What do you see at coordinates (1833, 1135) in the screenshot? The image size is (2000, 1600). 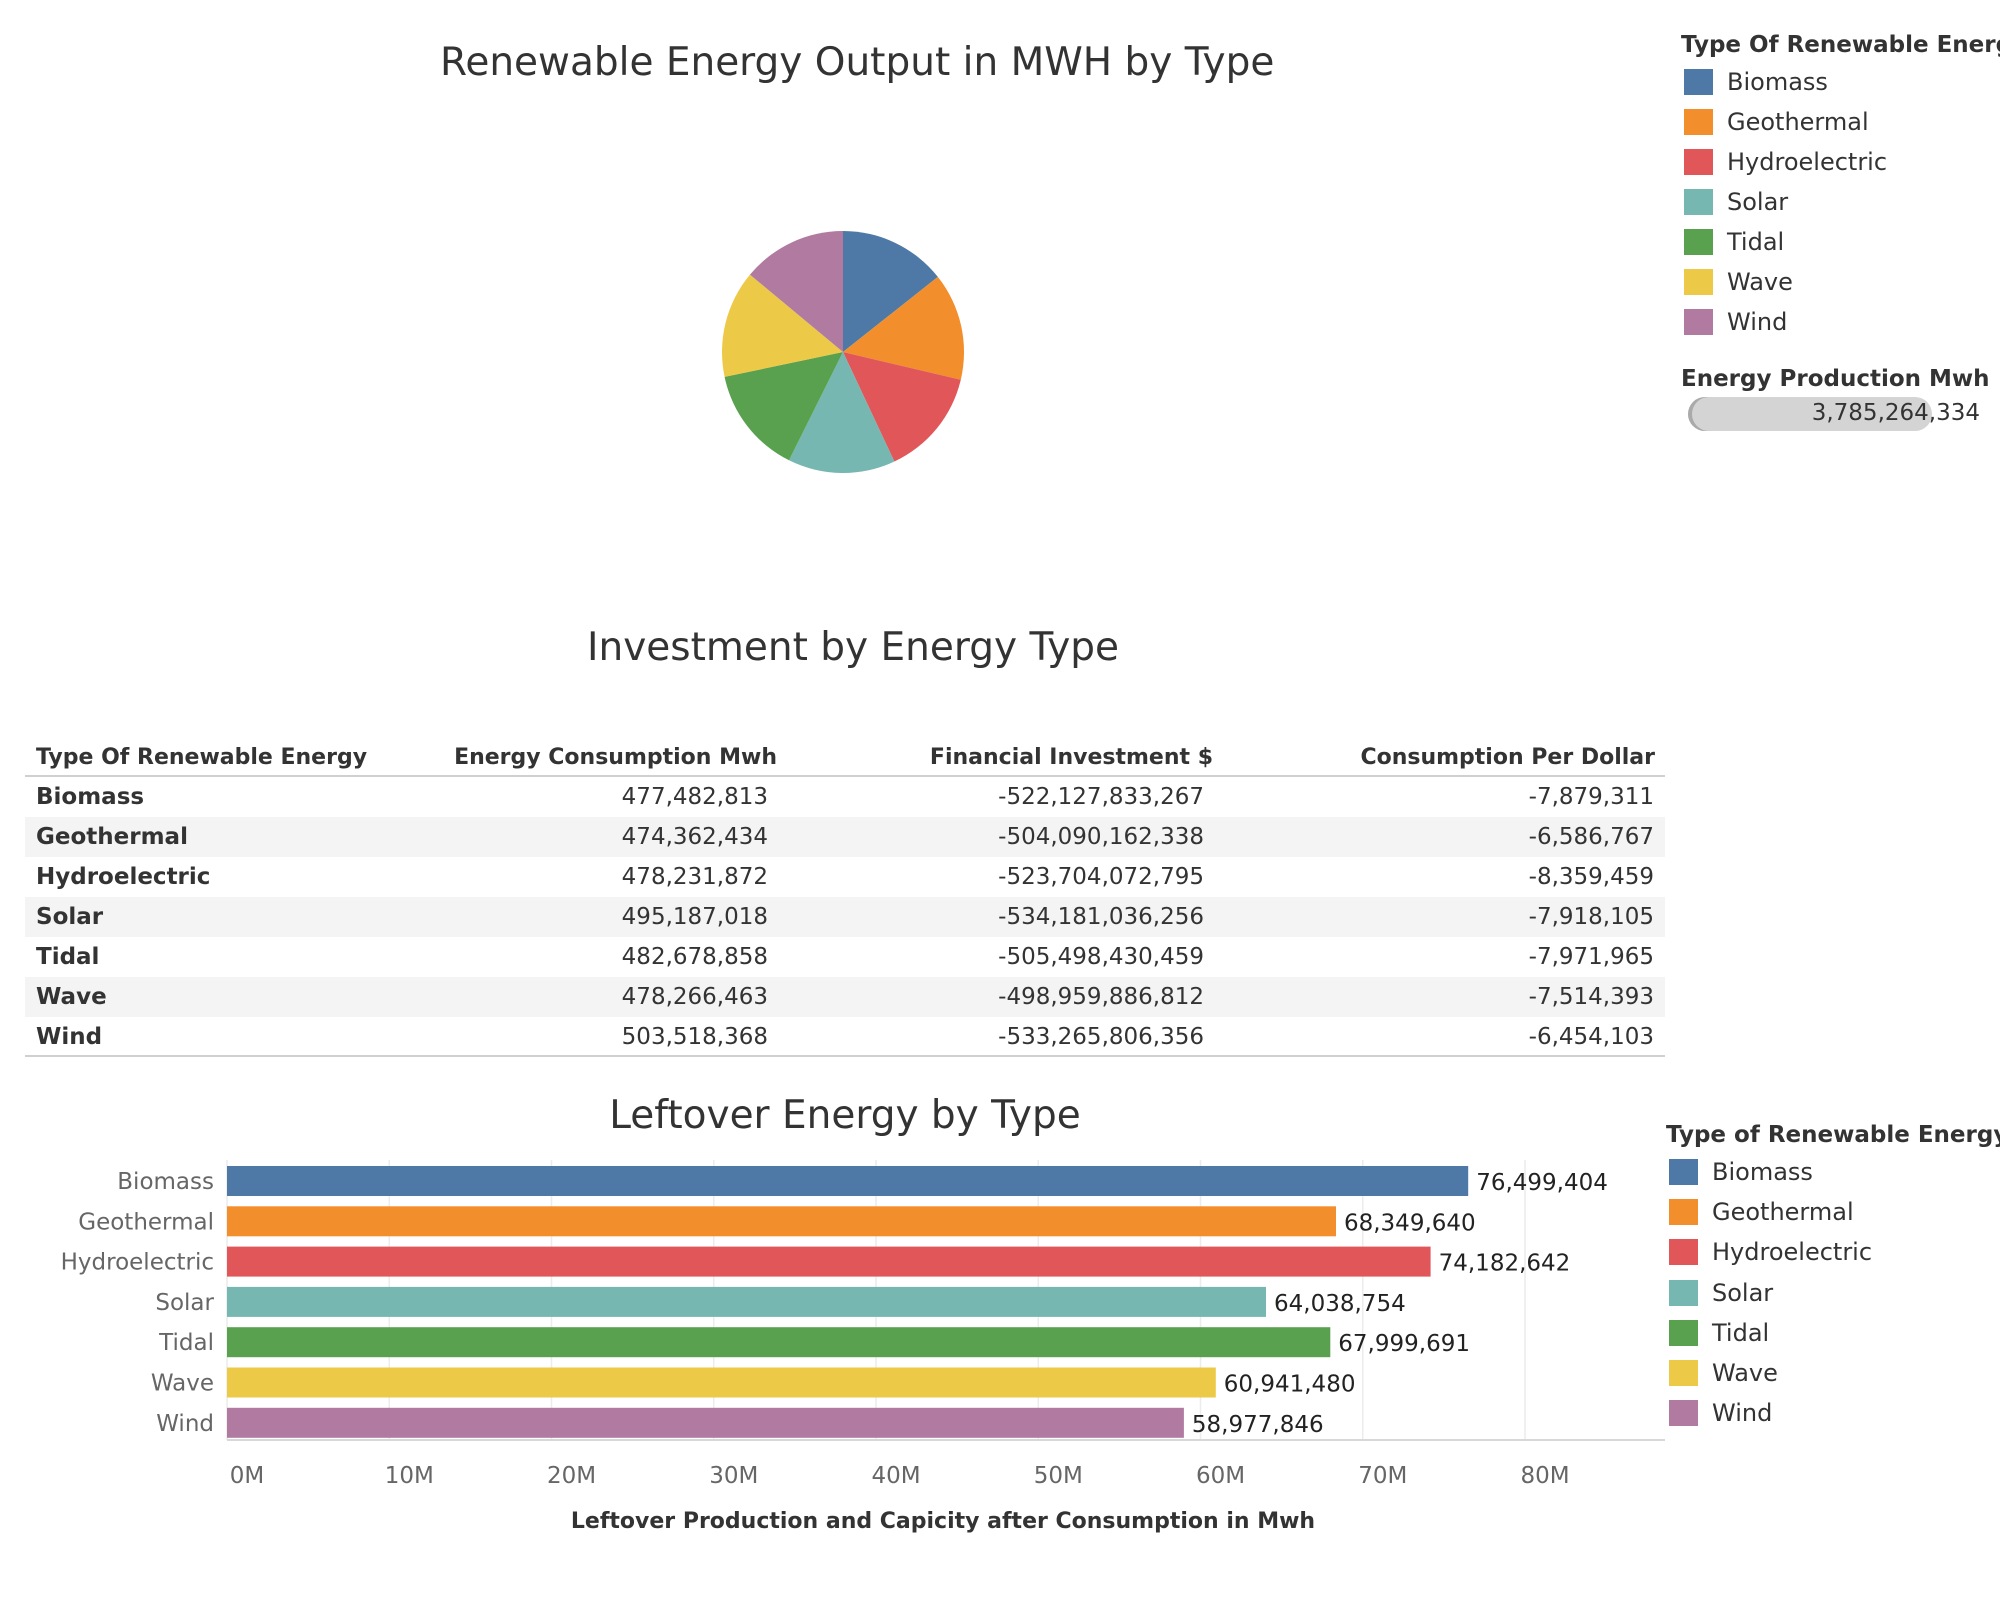 I see `bar-legend-title: Type of Renewable Energy` at bounding box center [1833, 1135].